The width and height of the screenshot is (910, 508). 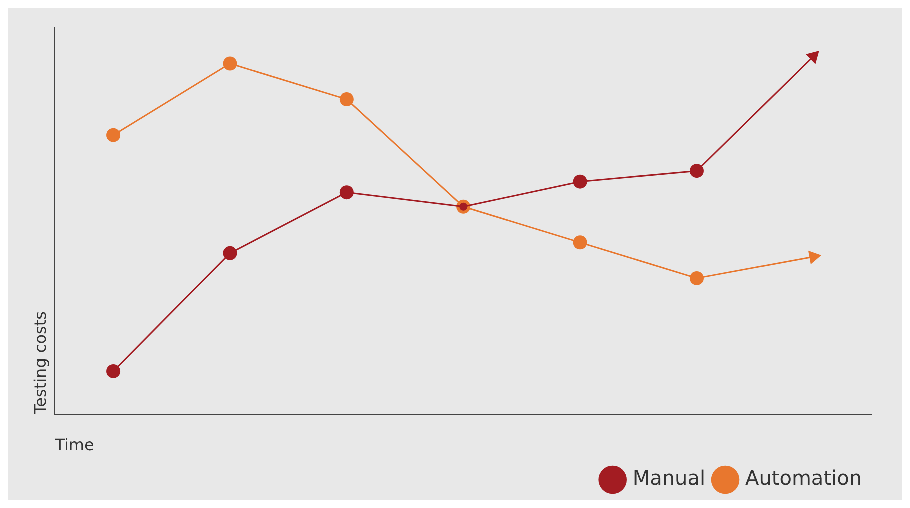 What do you see at coordinates (74, 445) in the screenshot?
I see `x-axis-title: Time` at bounding box center [74, 445].